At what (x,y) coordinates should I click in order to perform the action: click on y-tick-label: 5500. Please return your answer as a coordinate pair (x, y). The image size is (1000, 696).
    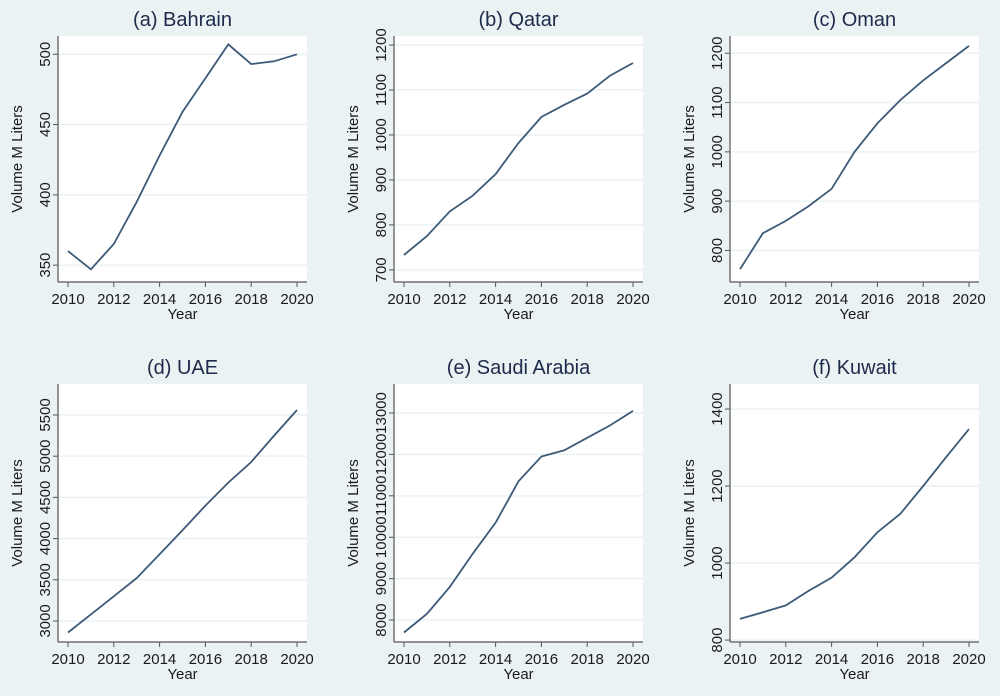
    Looking at the image, I should click on (45, 414).